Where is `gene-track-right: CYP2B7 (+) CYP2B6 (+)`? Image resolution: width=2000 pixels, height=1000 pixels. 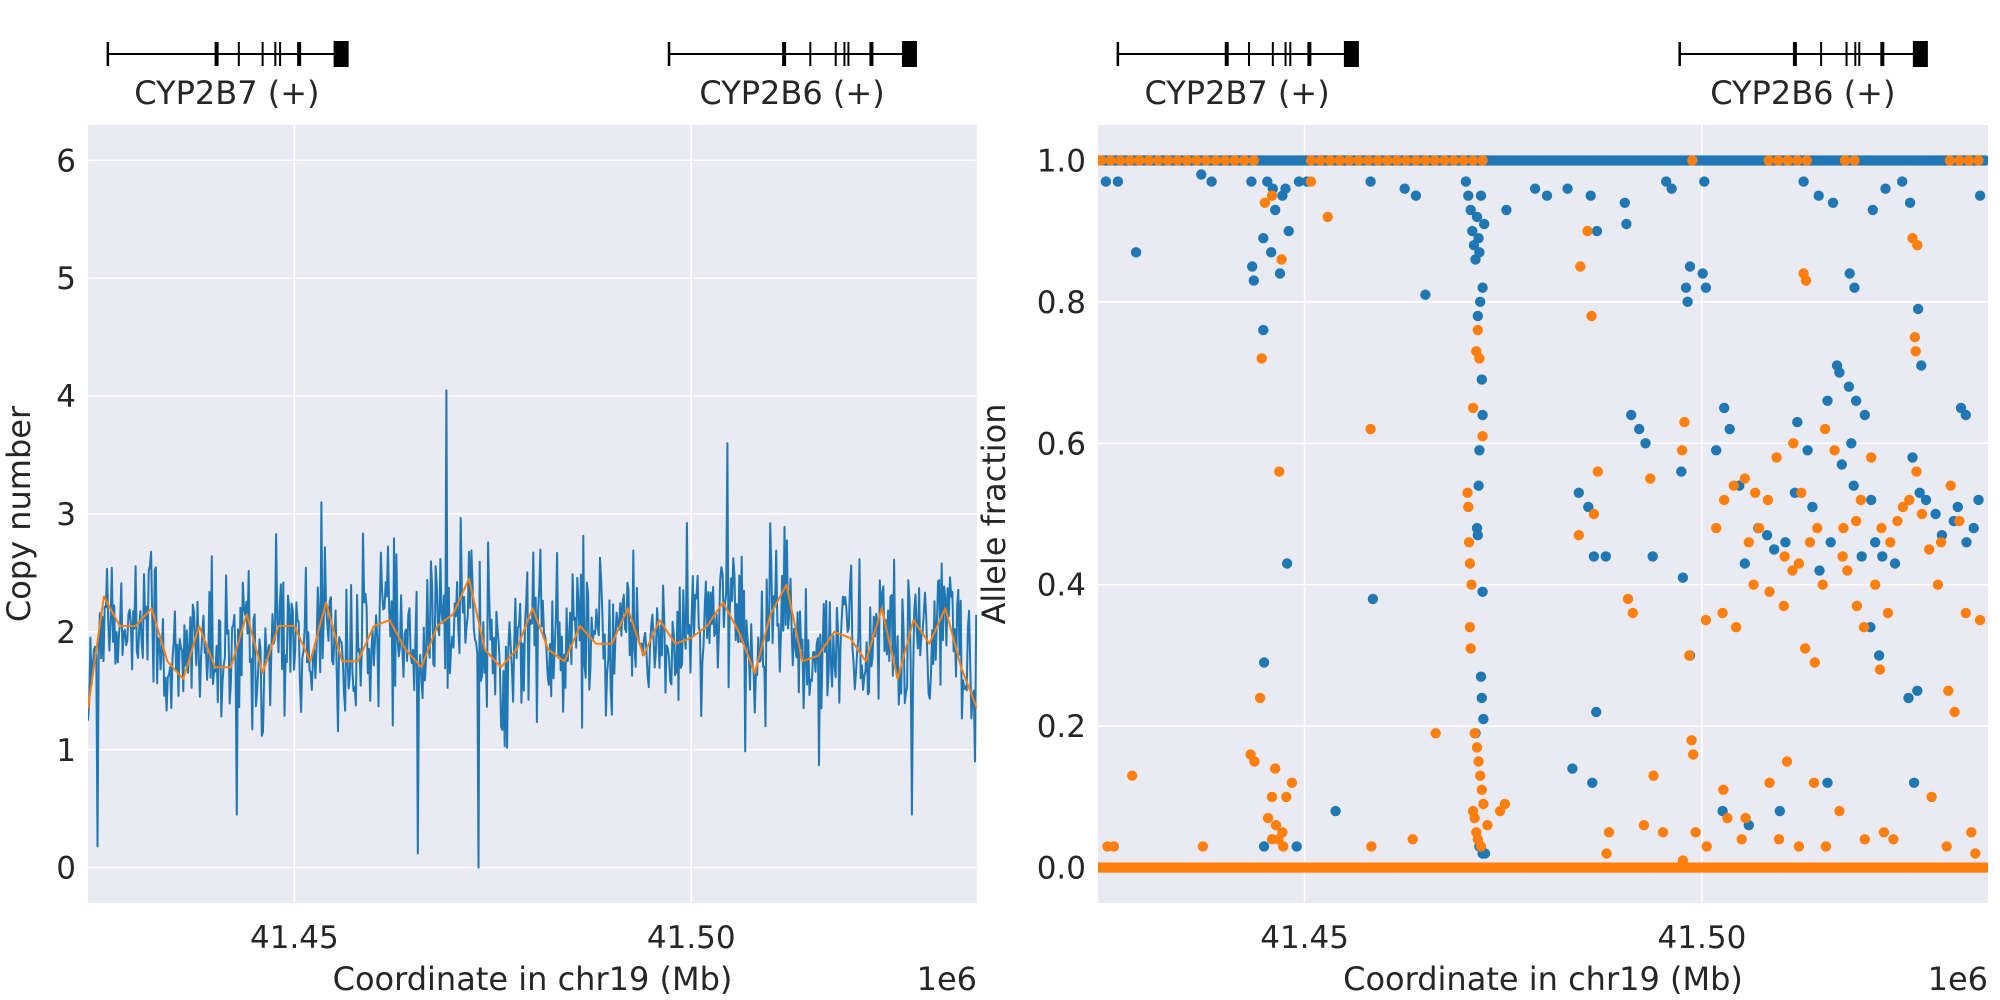 gene-track-right: CYP2B7 (+) CYP2B6 (+) is located at coordinates (1522, 76).